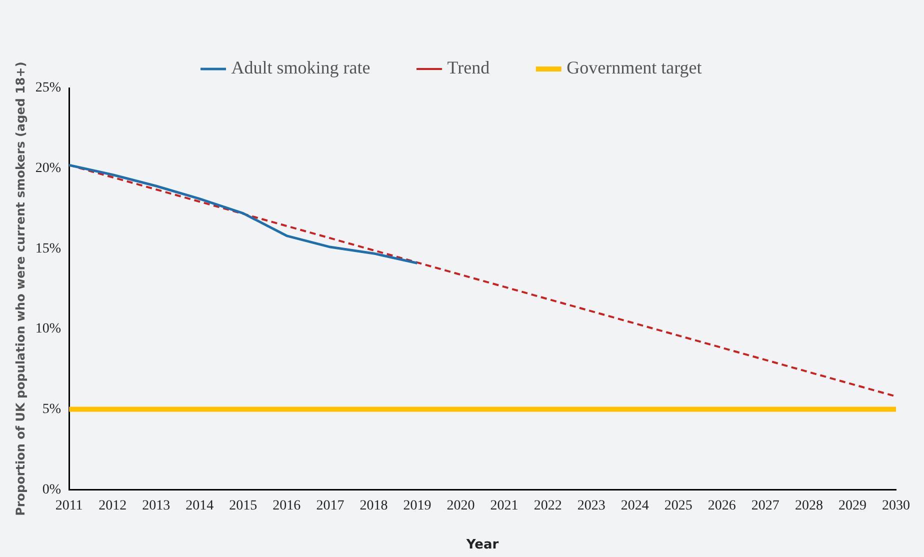 This screenshot has width=924, height=557. I want to click on x-tick-label: 2030, so click(896, 506).